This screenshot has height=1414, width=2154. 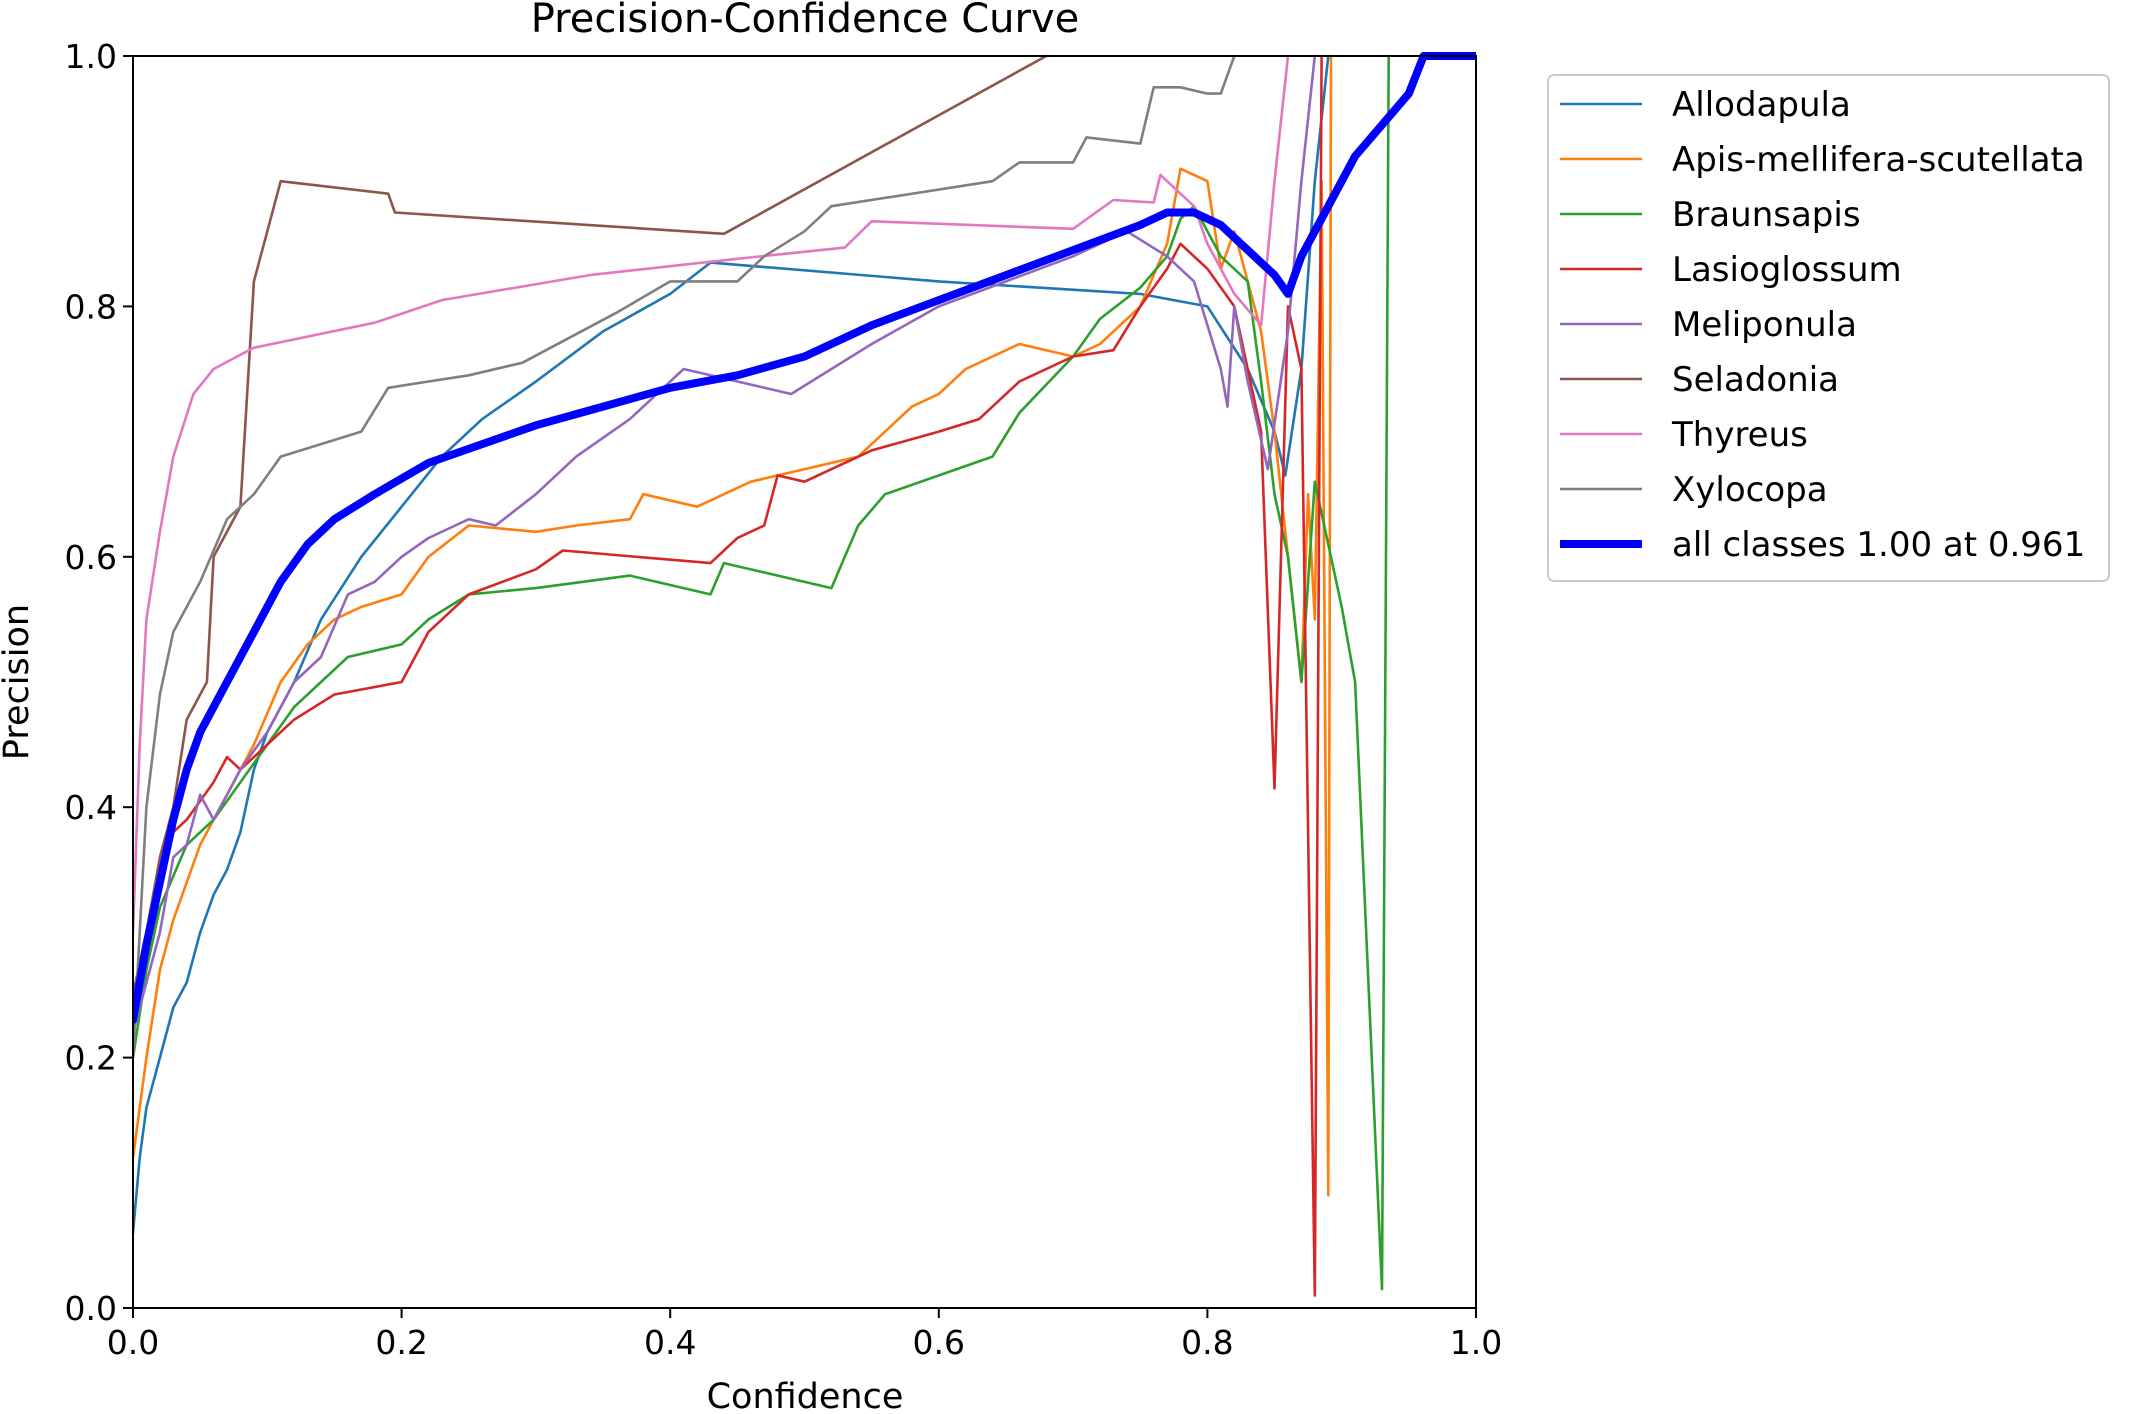 I want to click on x-axis-label: Confidence, so click(x=805, y=1395).